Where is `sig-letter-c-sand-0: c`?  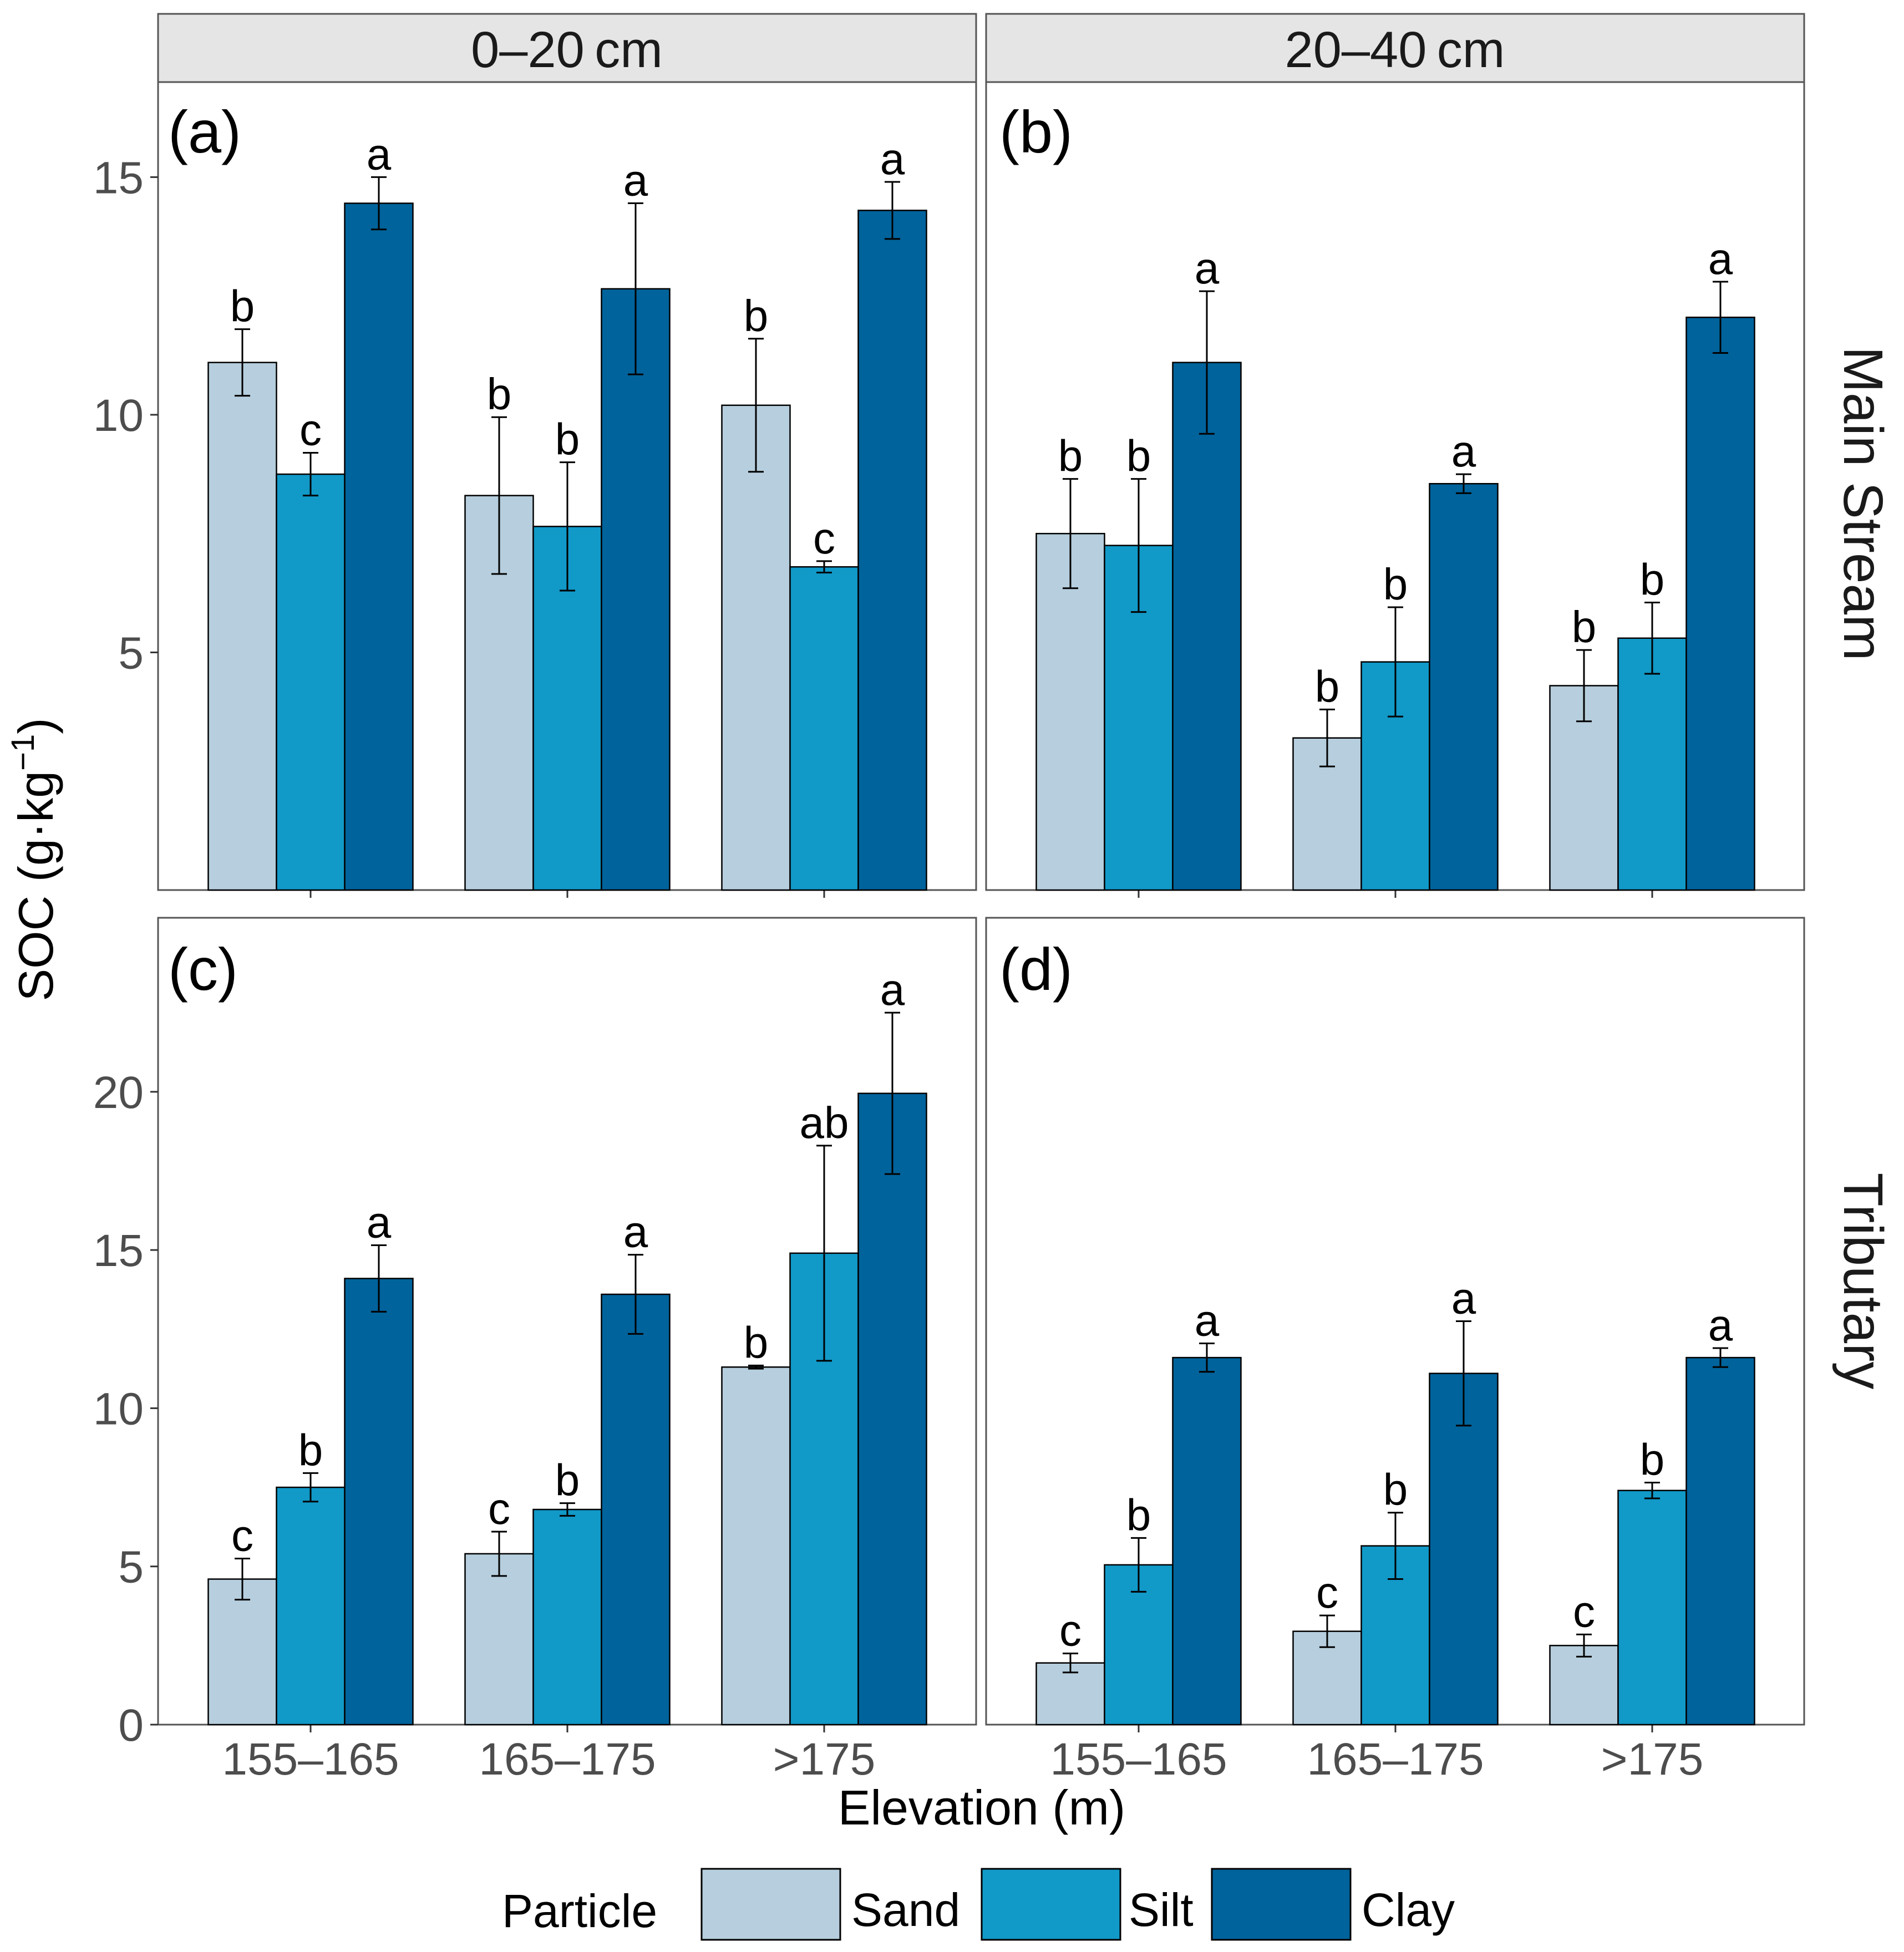
sig-letter-c-sand-0: c is located at coordinates (242, 1535).